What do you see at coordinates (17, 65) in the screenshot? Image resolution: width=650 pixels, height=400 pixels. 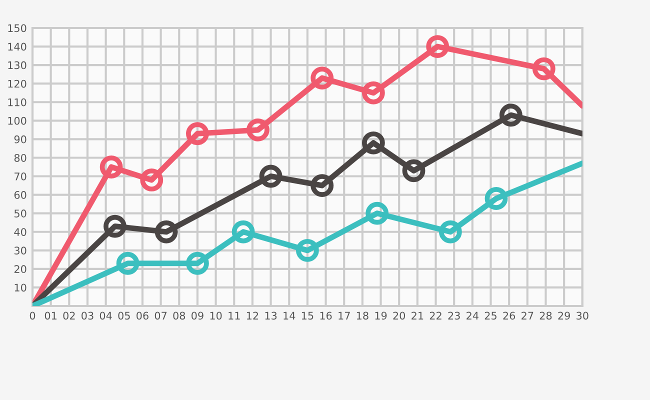 I see `y-tick-label: 130` at bounding box center [17, 65].